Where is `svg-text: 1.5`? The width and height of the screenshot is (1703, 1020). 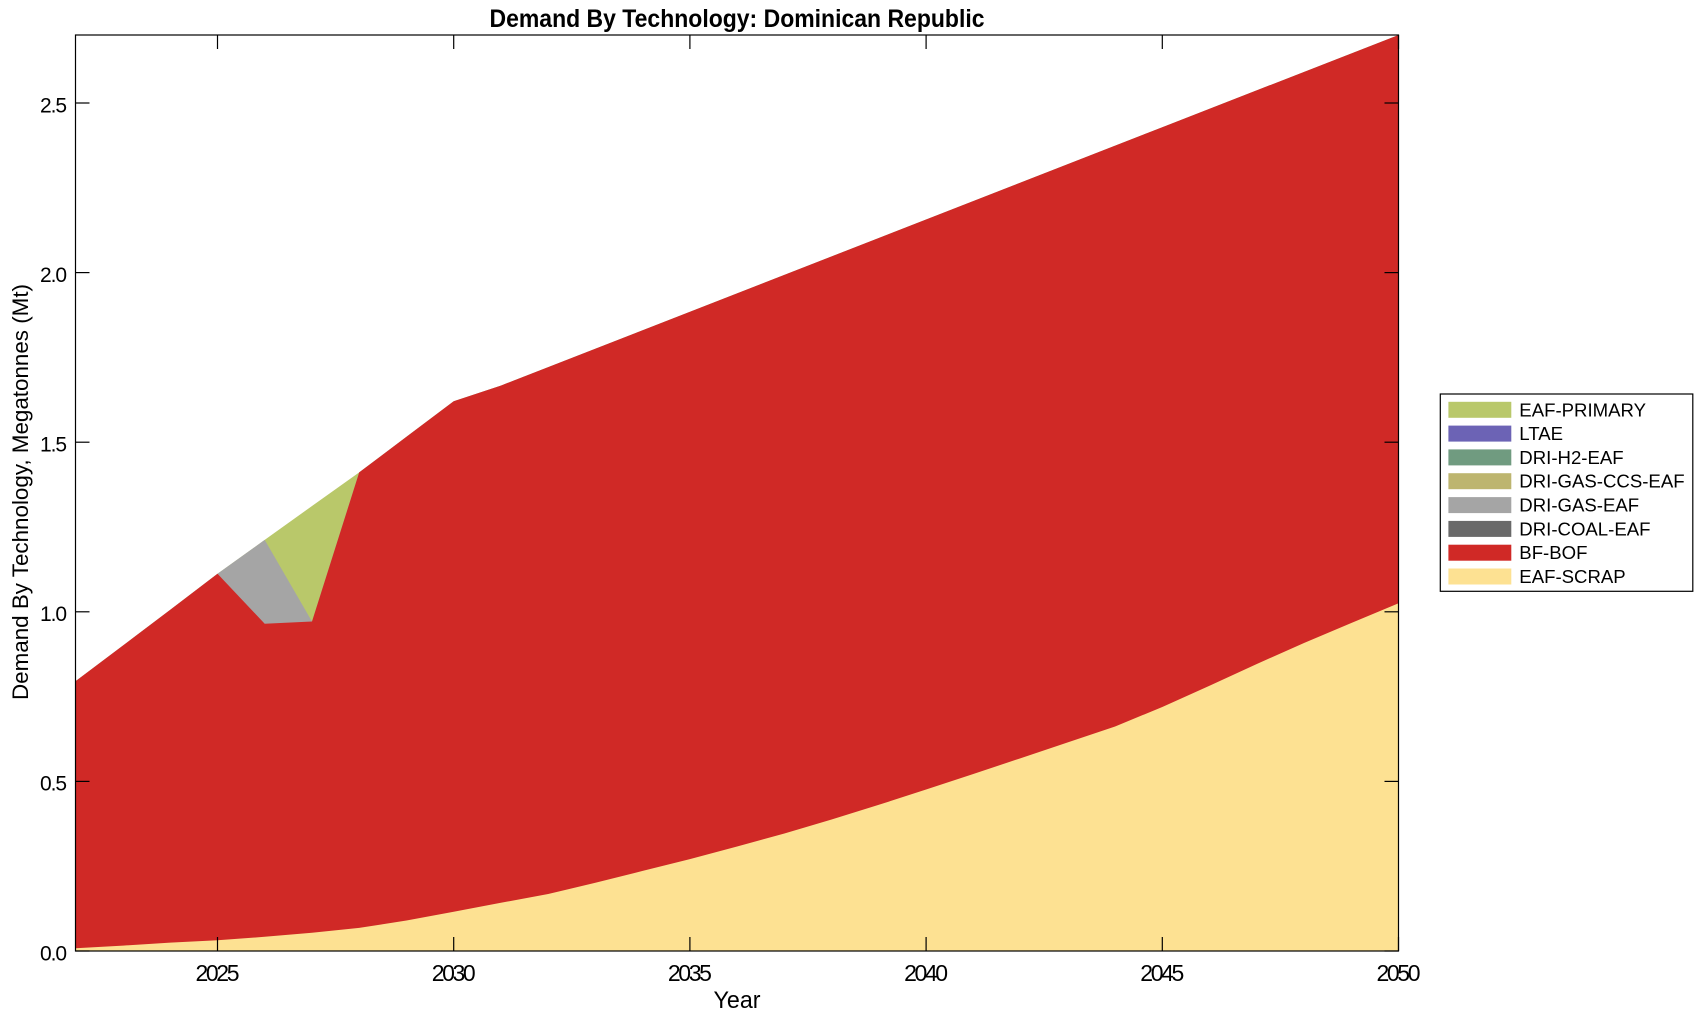 svg-text: 1.5 is located at coordinates (53, 445).